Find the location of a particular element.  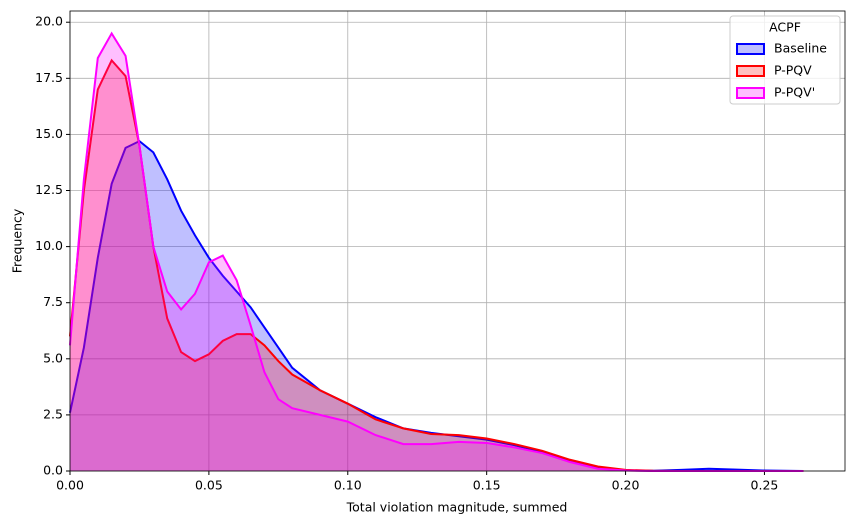

y-tick-label: 17.5 is located at coordinates (49, 77).